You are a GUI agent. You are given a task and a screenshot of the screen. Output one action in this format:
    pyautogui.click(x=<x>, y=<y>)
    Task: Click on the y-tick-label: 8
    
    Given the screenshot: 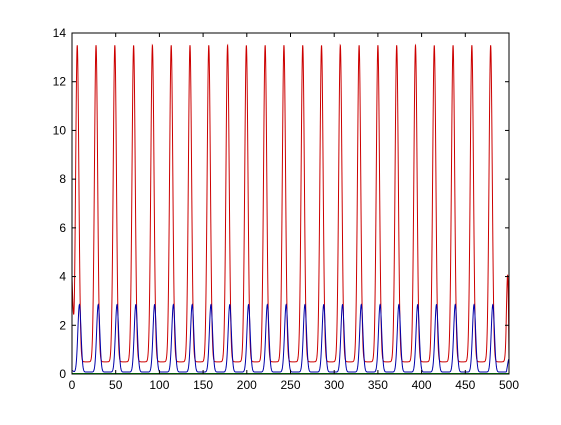 What is the action you would take?
    pyautogui.click(x=62, y=179)
    